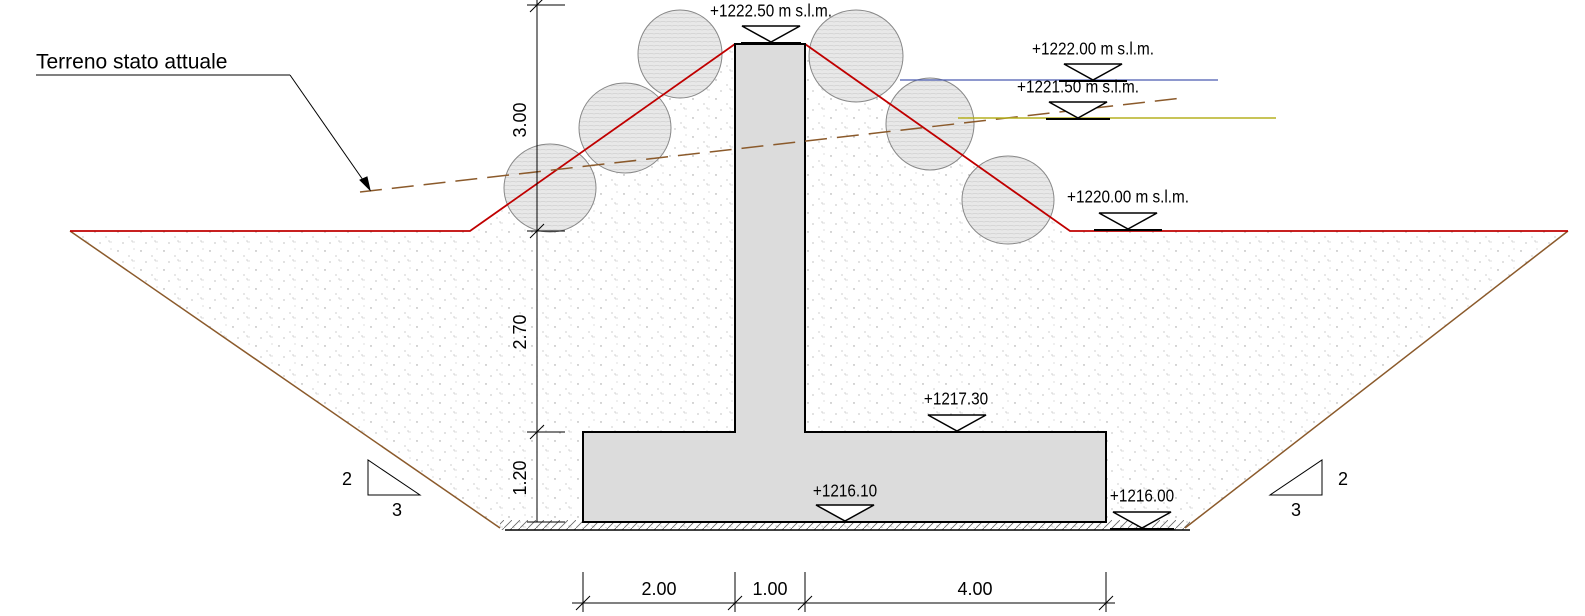 The image size is (1585, 616). I want to click on elevation-label: +1222.00 m s.l.m., so click(1093, 49).